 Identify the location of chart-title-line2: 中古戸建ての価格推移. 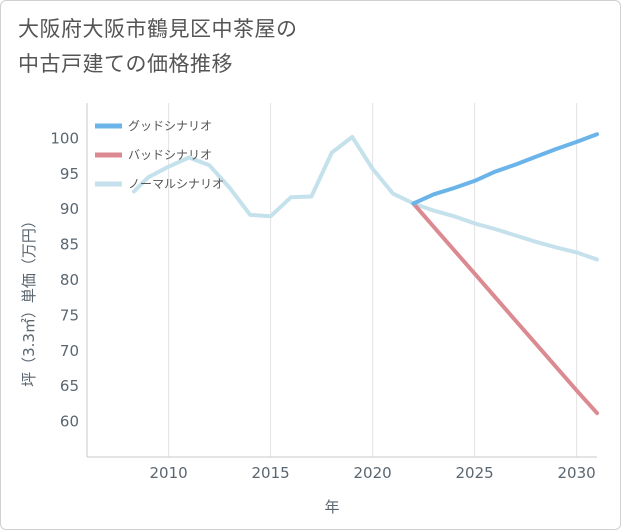
(125, 64).